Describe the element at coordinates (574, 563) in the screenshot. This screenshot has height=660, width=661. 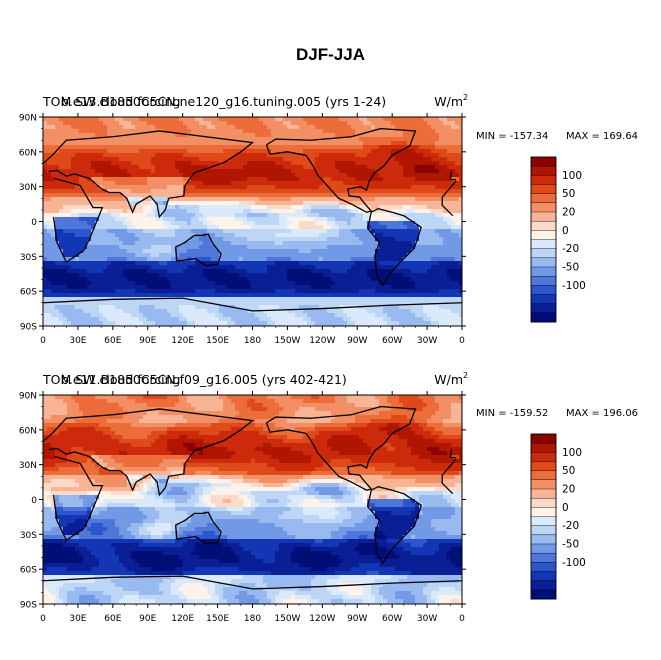
I see `colorbar-label: -100` at that location.